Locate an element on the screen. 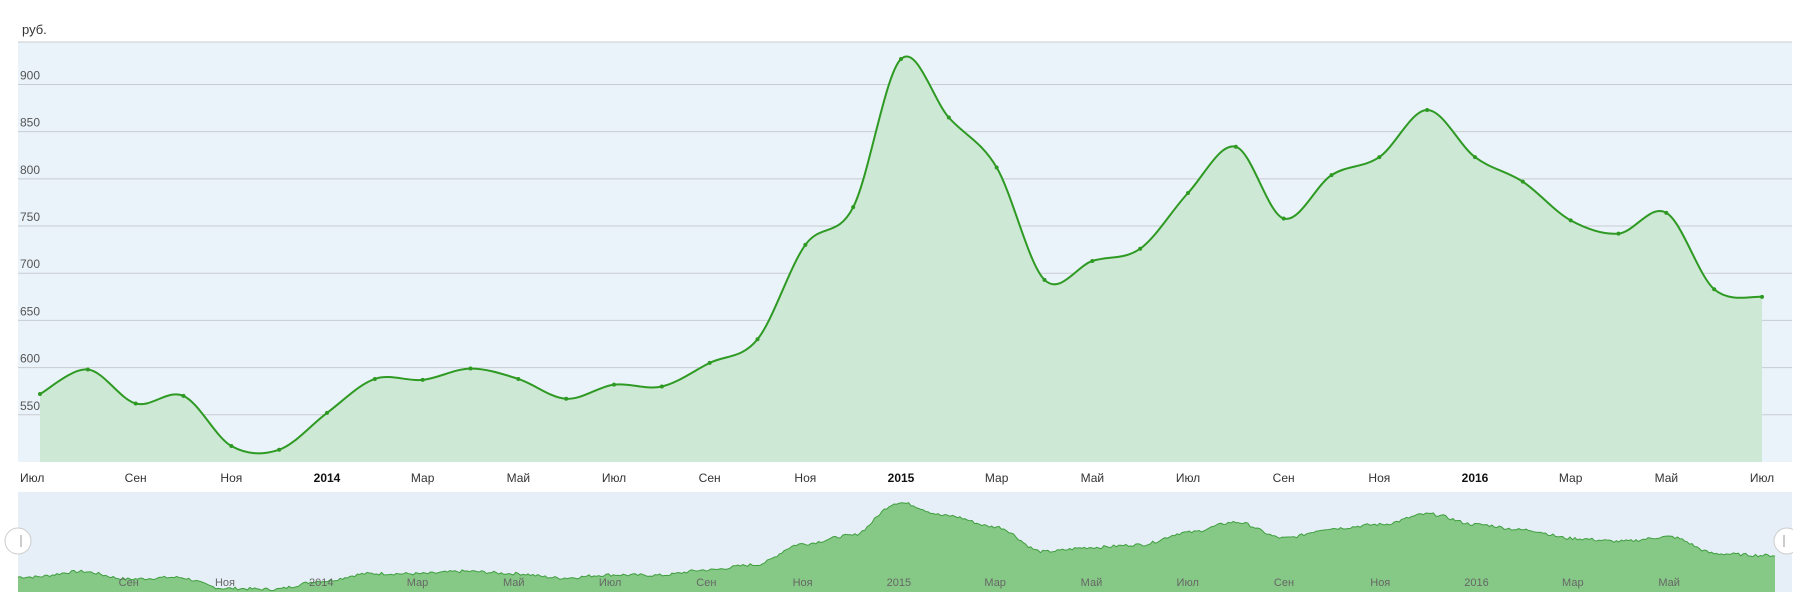 The height and width of the screenshot is (598, 1793). navigator-tick-label: 2014 is located at coordinates (321, 583).